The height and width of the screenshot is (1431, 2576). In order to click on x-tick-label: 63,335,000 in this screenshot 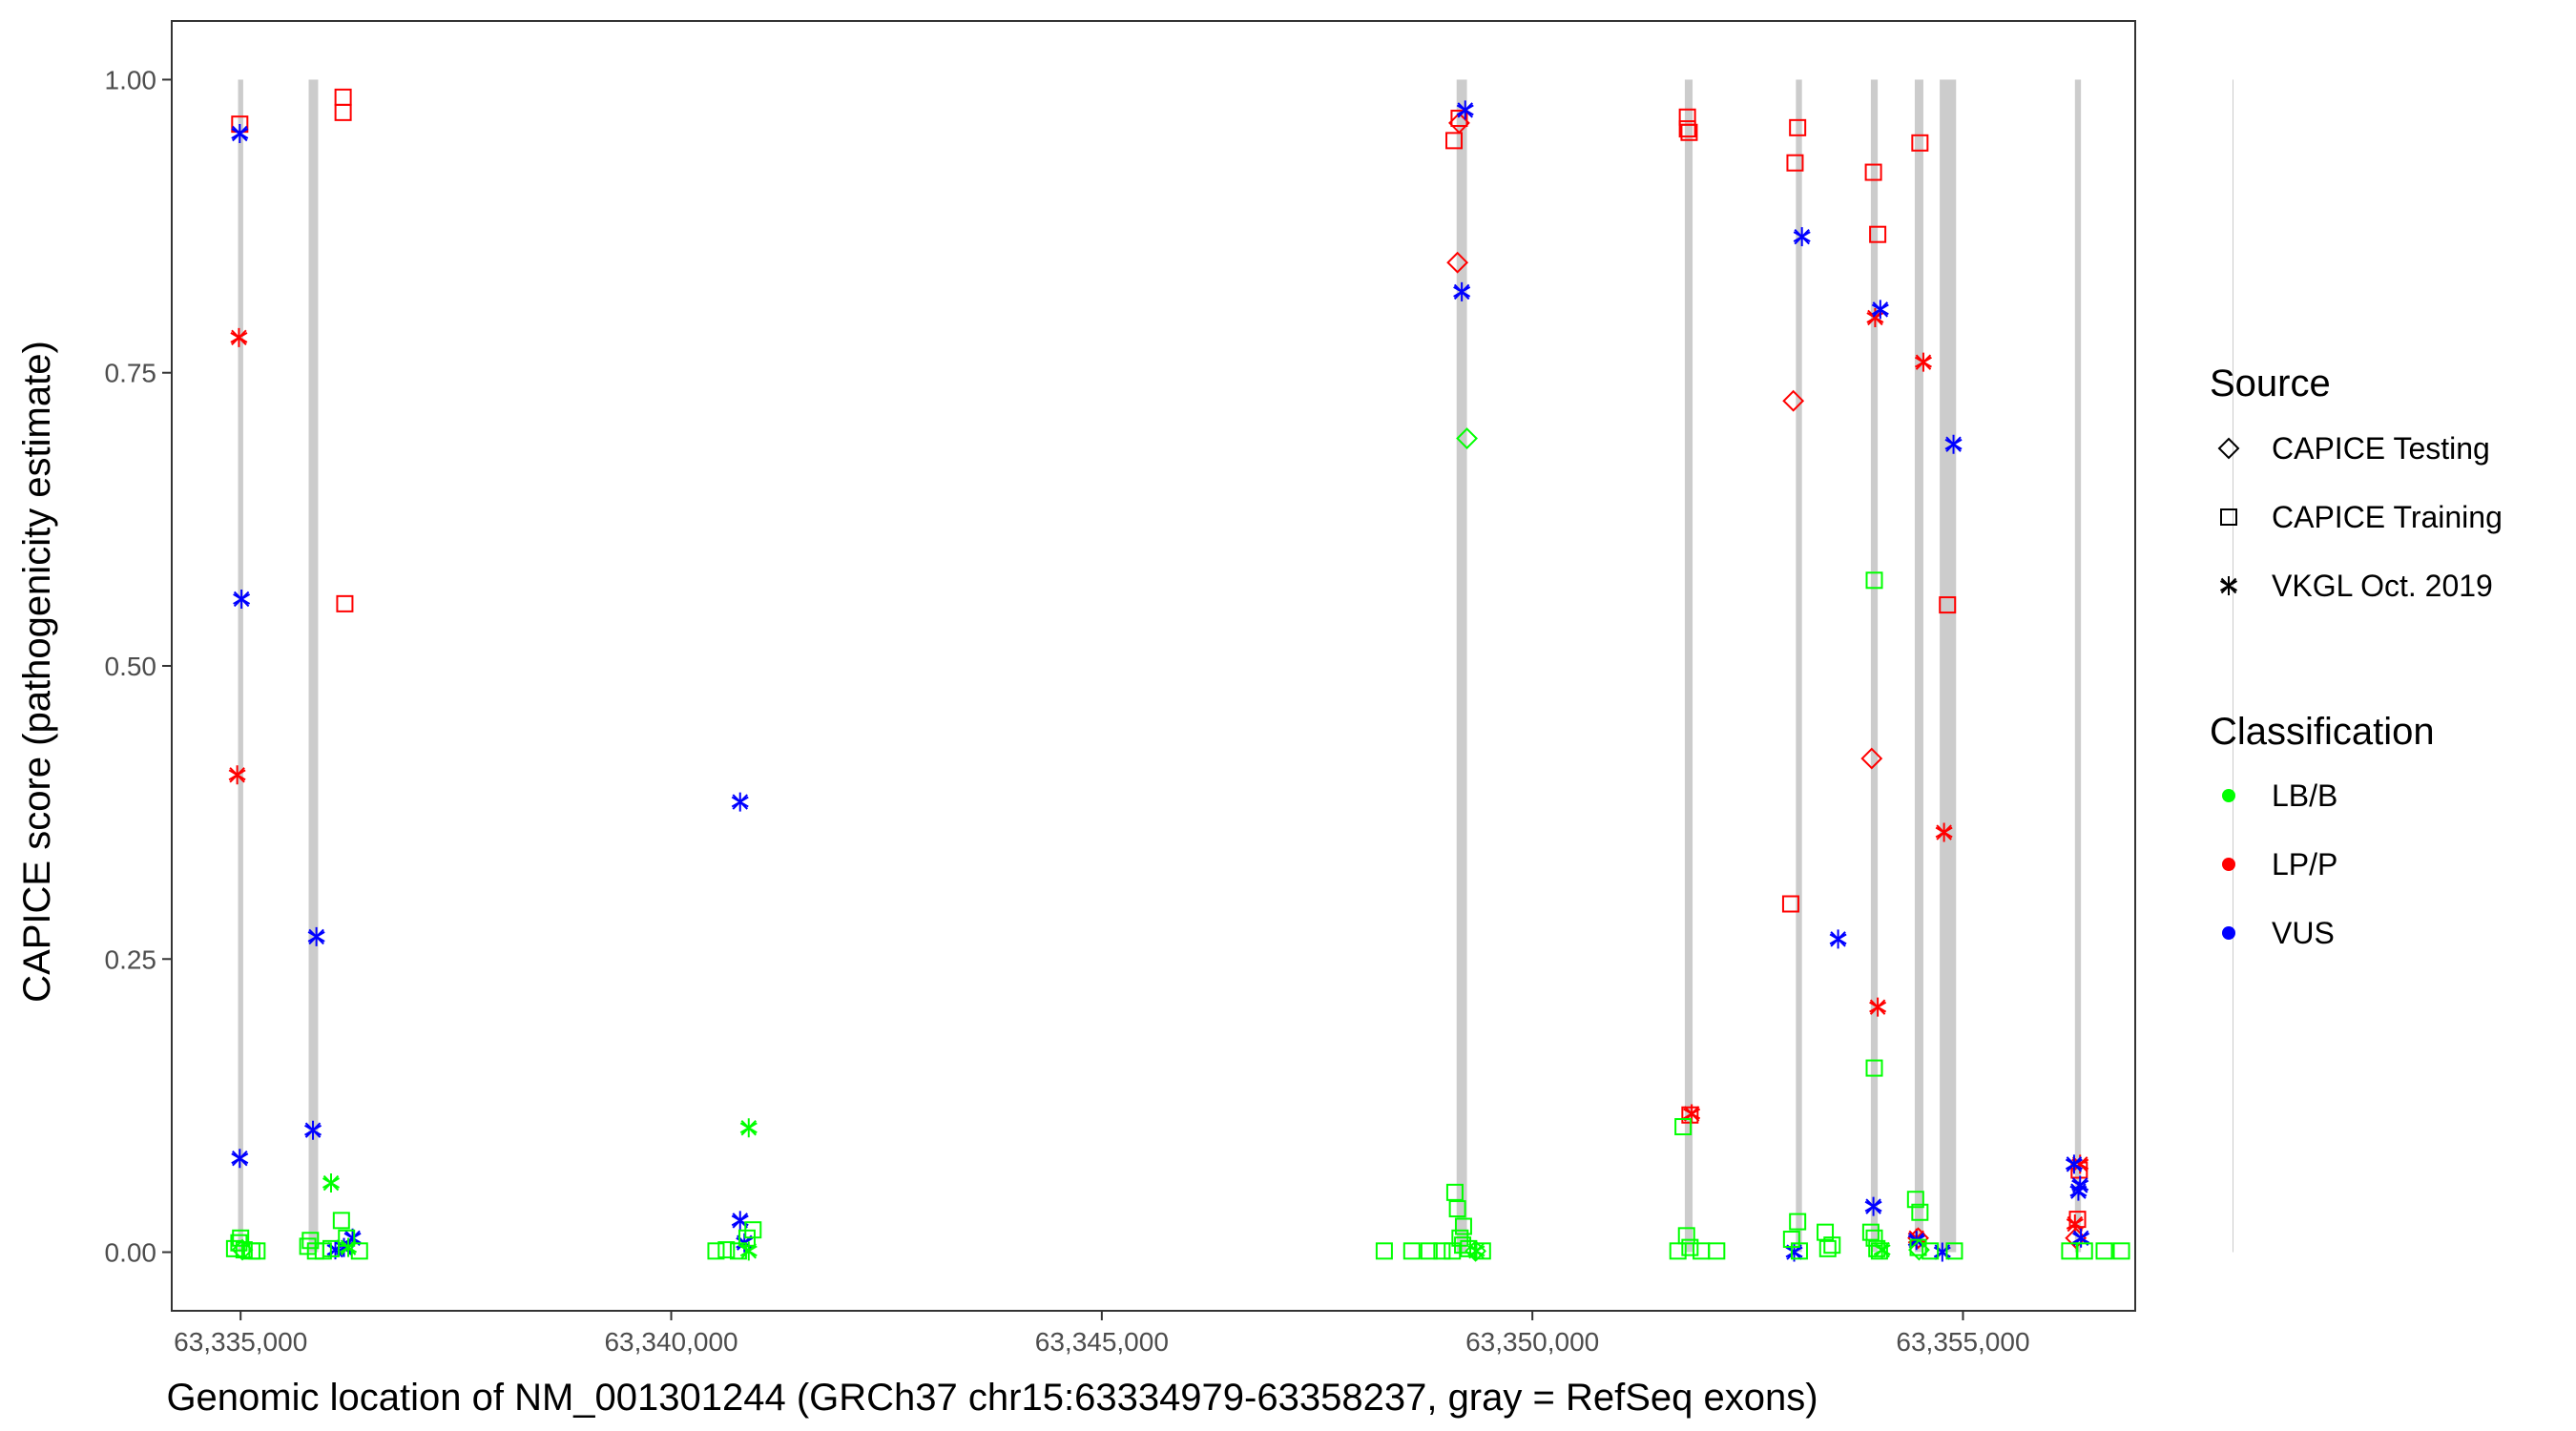, I will do `click(240, 1342)`.